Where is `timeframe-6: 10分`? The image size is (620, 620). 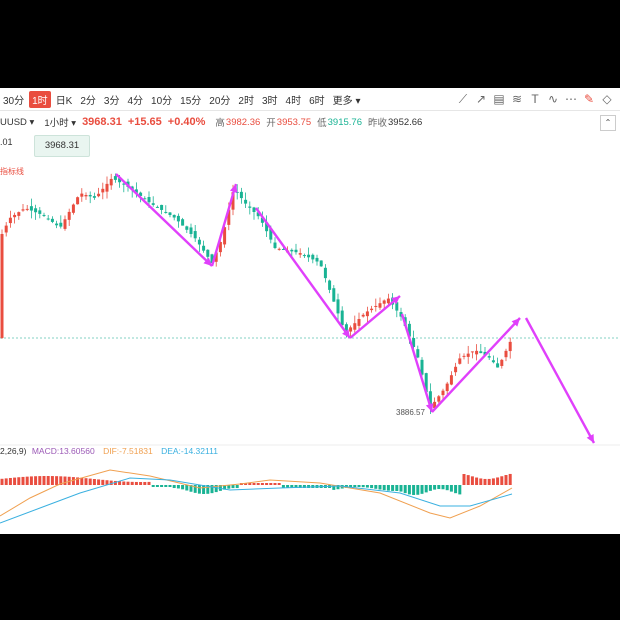
timeframe-6: 10分 is located at coordinates (162, 101).